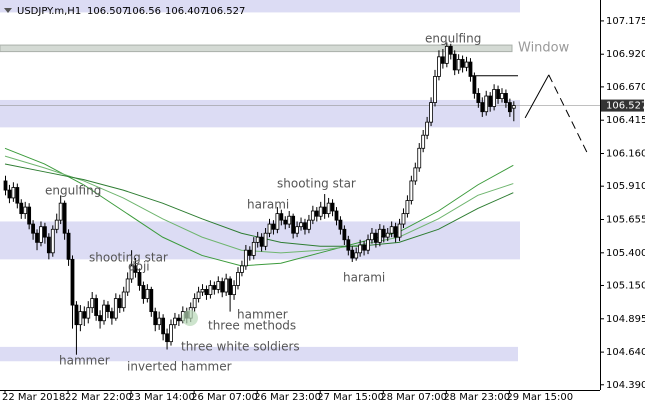 The width and height of the screenshot is (645, 408). Describe the element at coordinates (625, 120) in the screenshot. I see `y-tick-label: 106.415` at that location.